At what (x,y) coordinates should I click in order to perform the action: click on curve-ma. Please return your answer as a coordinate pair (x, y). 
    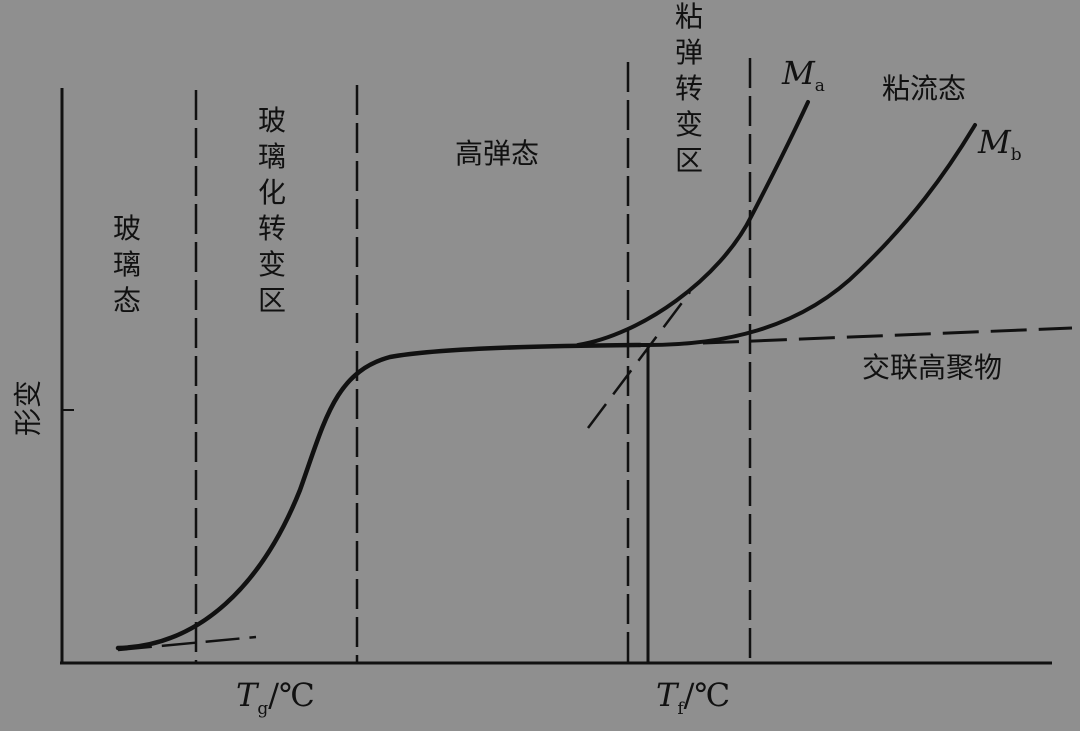
    Looking at the image, I should click on (693, 223).